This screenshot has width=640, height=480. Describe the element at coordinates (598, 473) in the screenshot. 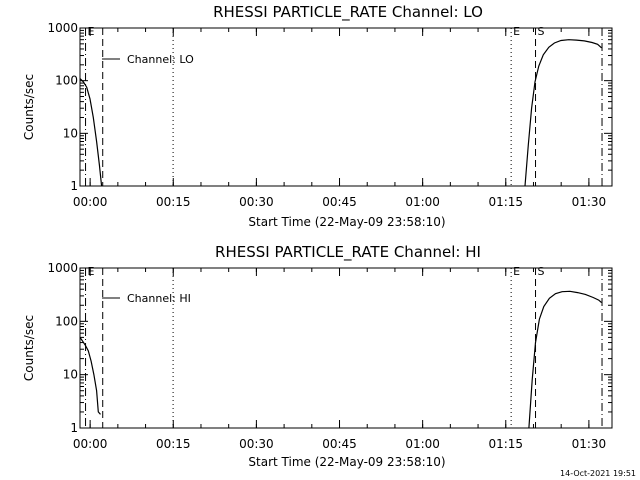

I see `footer-timestamp: 14-Oct-2021 19:51` at that location.